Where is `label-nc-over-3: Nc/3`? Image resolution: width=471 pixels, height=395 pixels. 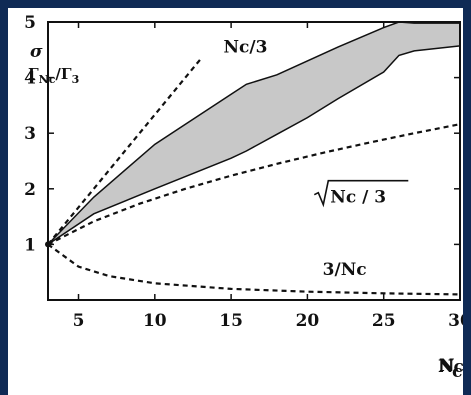 label-nc-over-3: Nc/3 is located at coordinates (245, 48).